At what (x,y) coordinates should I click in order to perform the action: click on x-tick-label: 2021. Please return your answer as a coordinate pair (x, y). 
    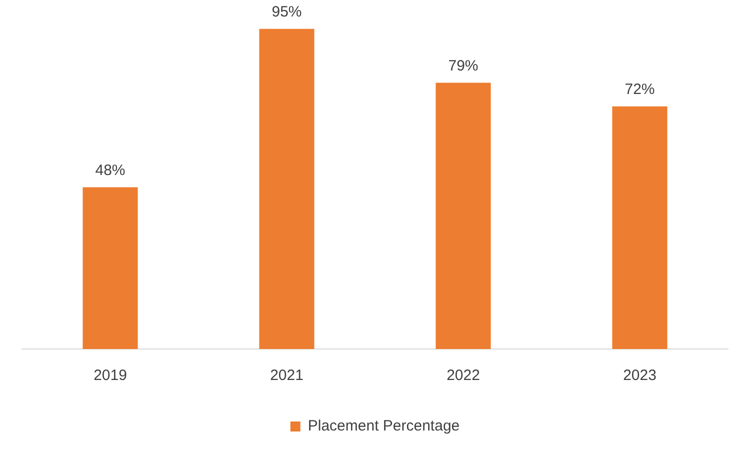
    Looking at the image, I should click on (287, 375).